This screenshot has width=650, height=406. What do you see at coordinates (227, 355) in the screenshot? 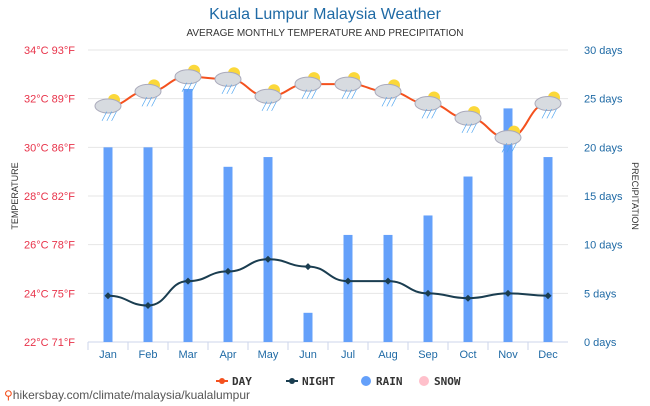
I see `x-tick-label: Apr` at bounding box center [227, 355].